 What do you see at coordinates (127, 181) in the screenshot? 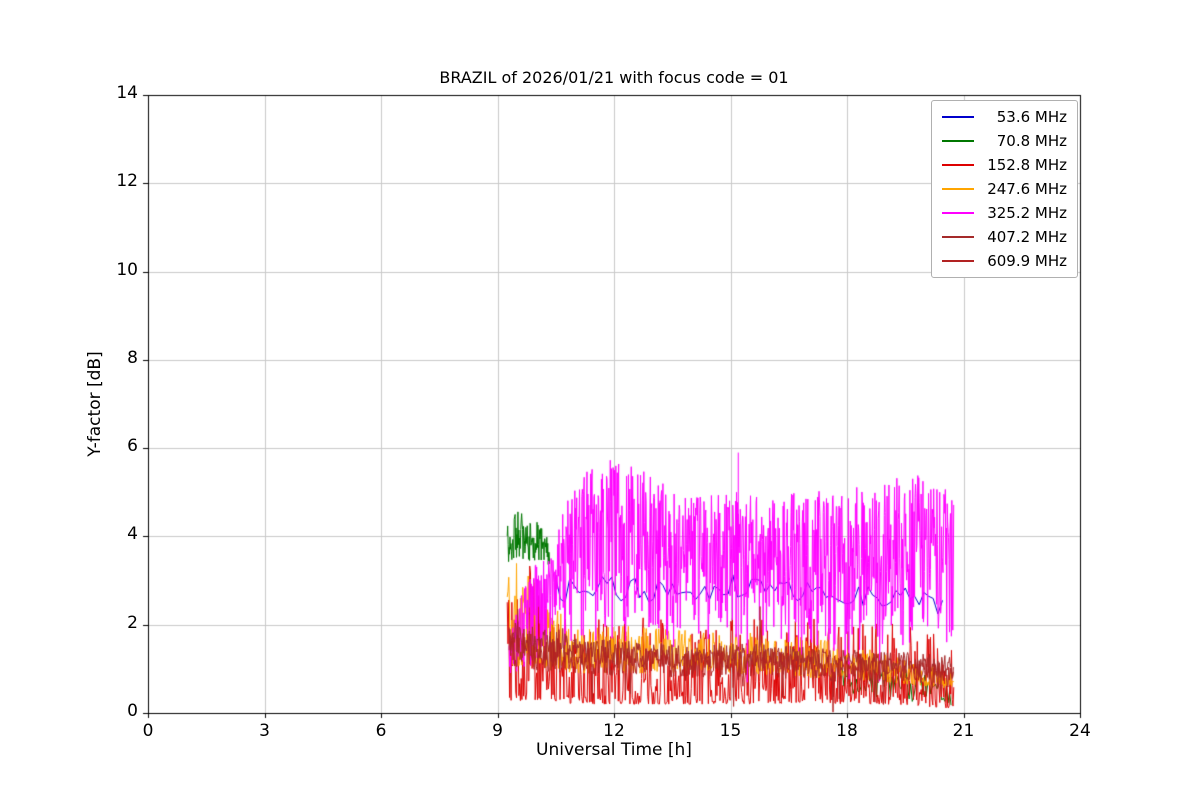
I see `y-tick-label: 12` at bounding box center [127, 181].